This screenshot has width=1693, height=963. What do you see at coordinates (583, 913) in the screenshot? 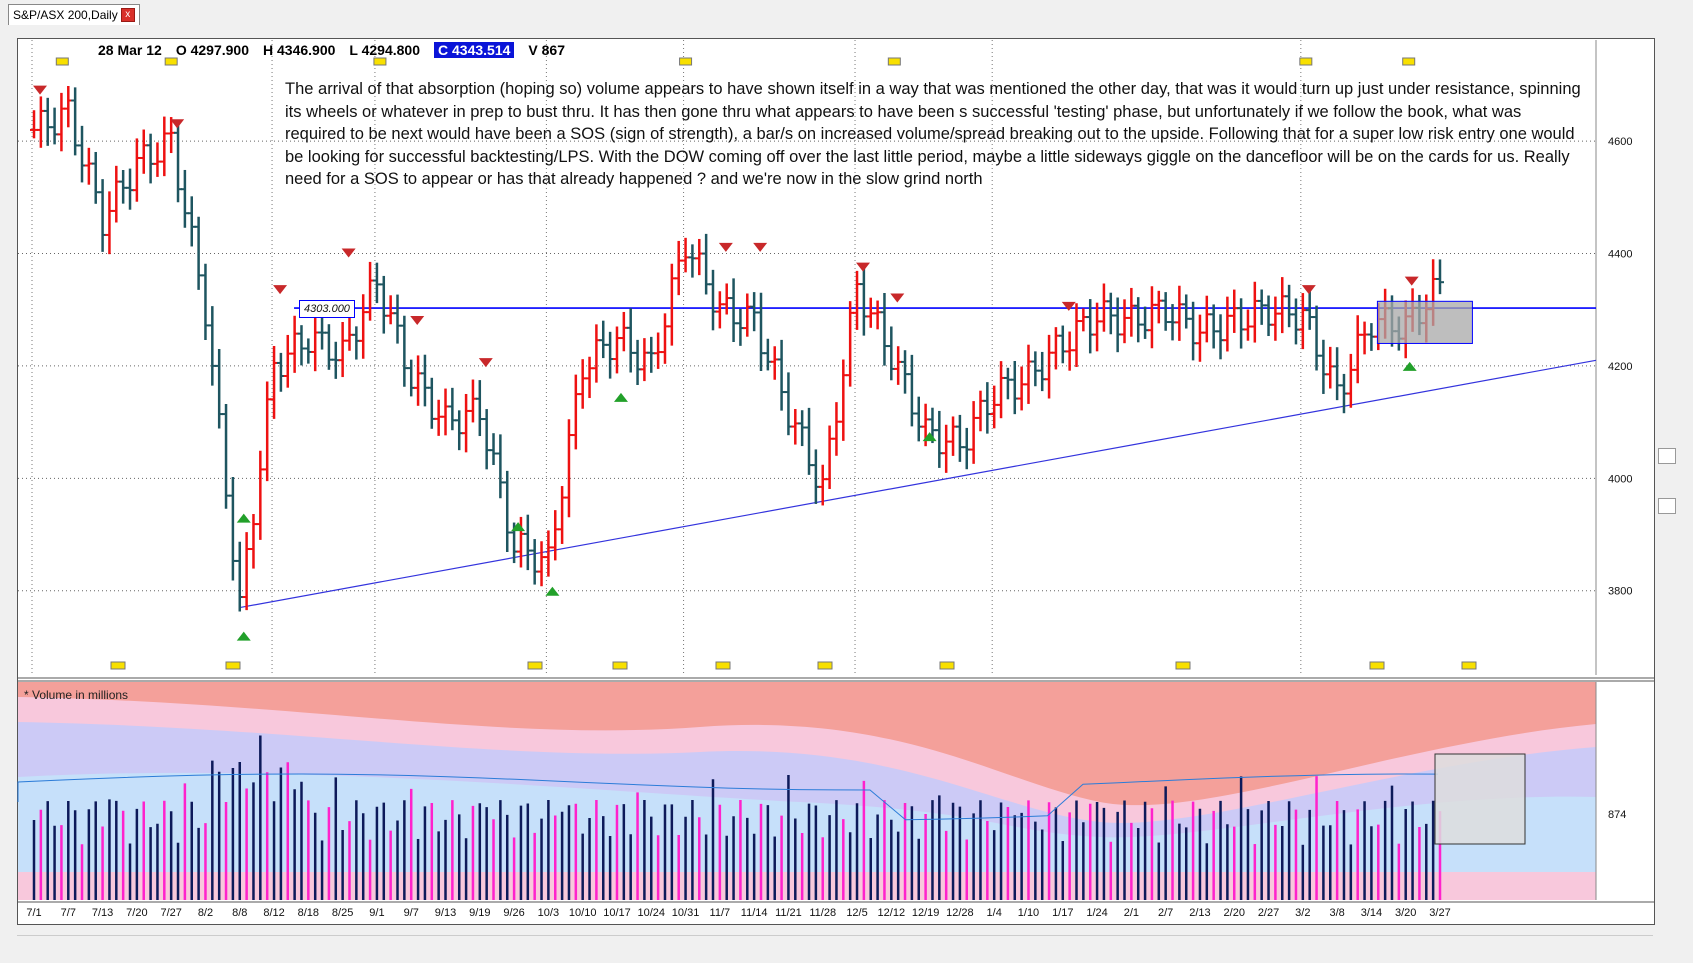
I see `x-tick-label: 10/10` at bounding box center [583, 913].